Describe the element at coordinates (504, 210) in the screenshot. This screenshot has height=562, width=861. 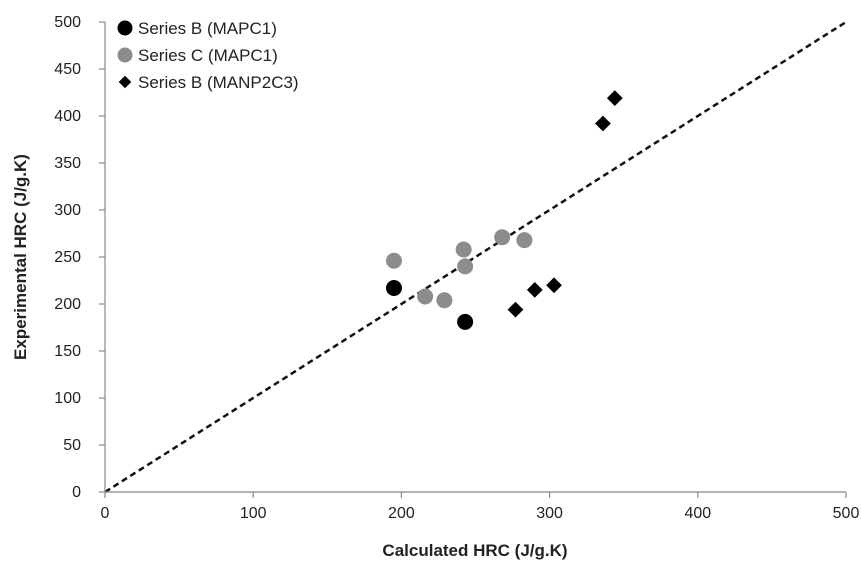
I see `data-points` at that location.